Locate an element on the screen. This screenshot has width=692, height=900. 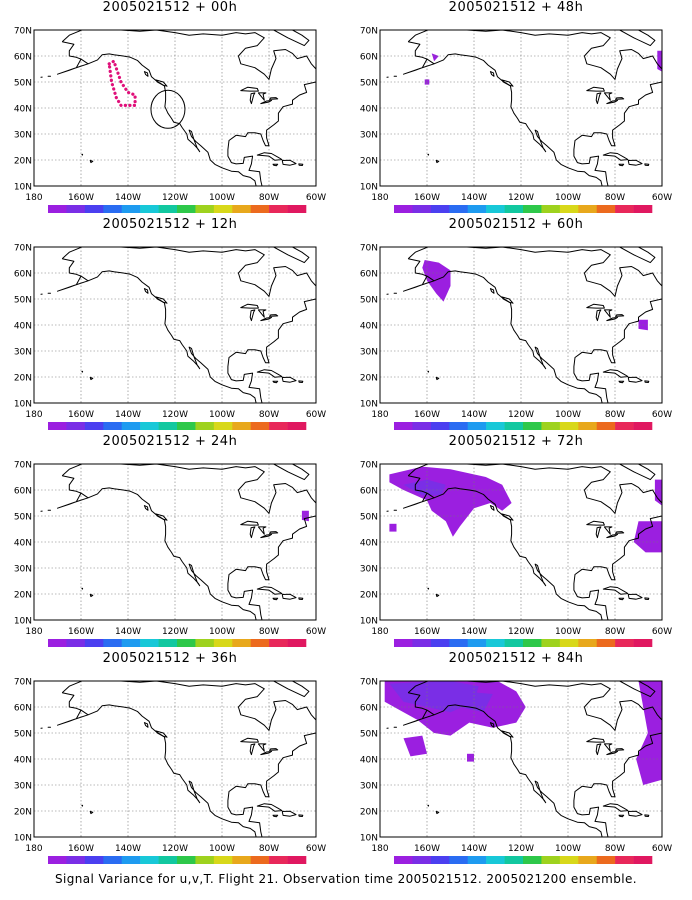
colorbar-label: 11 is located at coordinates (214, 867).